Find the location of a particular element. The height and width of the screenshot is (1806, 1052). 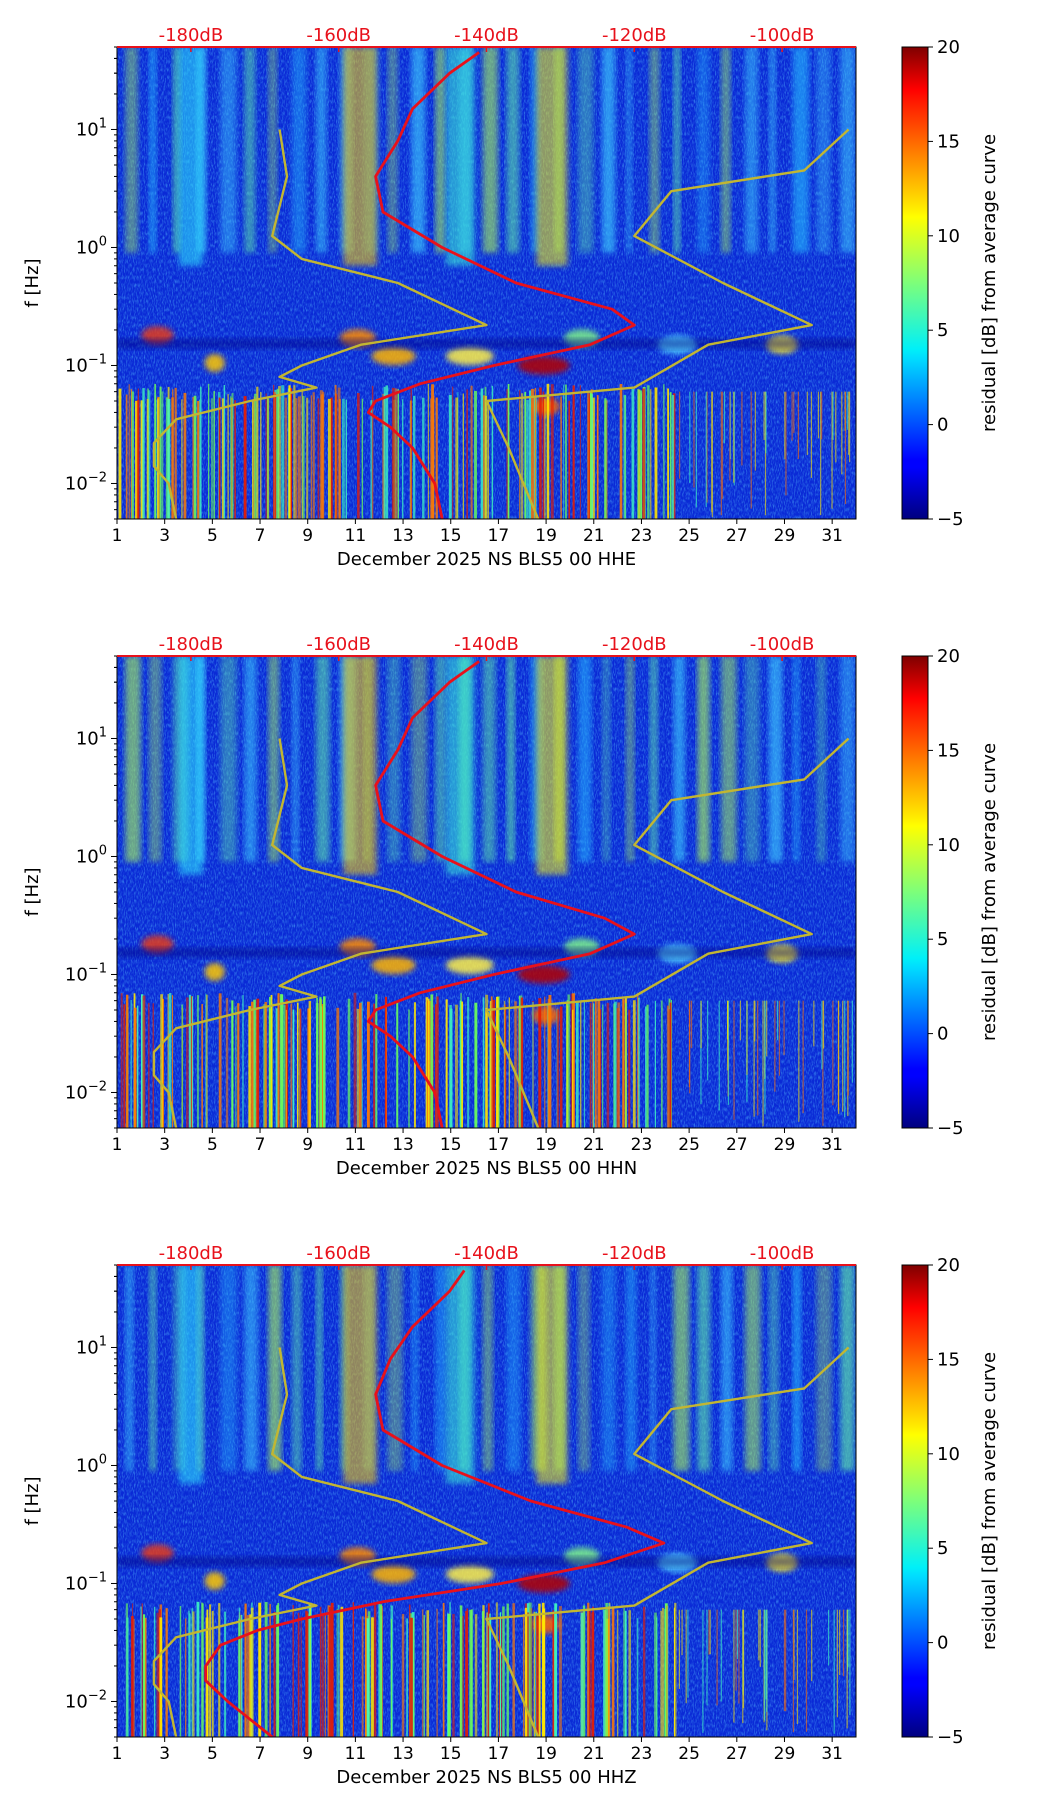

colorbar-tick-label: 5 is located at coordinates (942, 939).